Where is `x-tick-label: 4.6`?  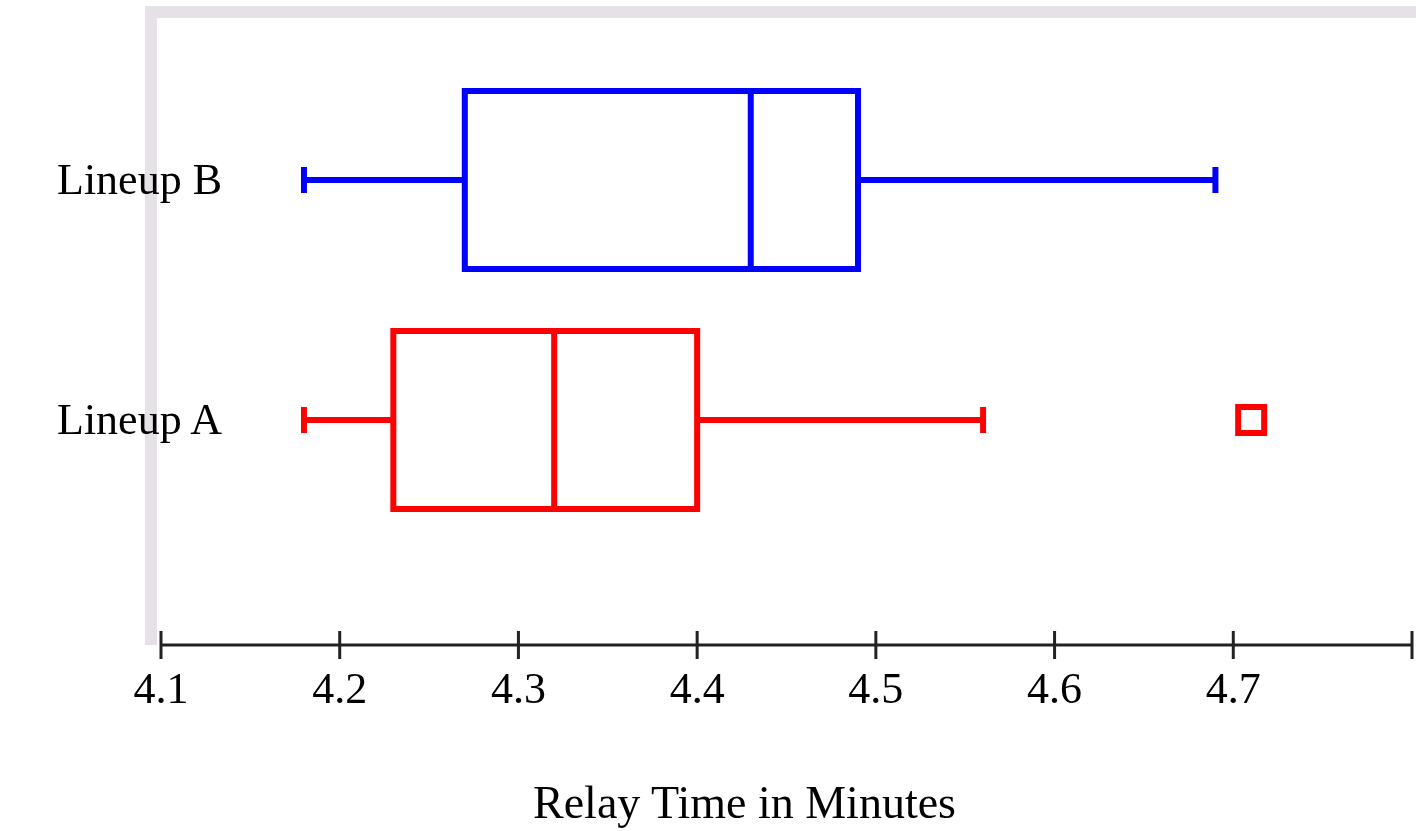 x-tick-label: 4.6 is located at coordinates (1055, 688).